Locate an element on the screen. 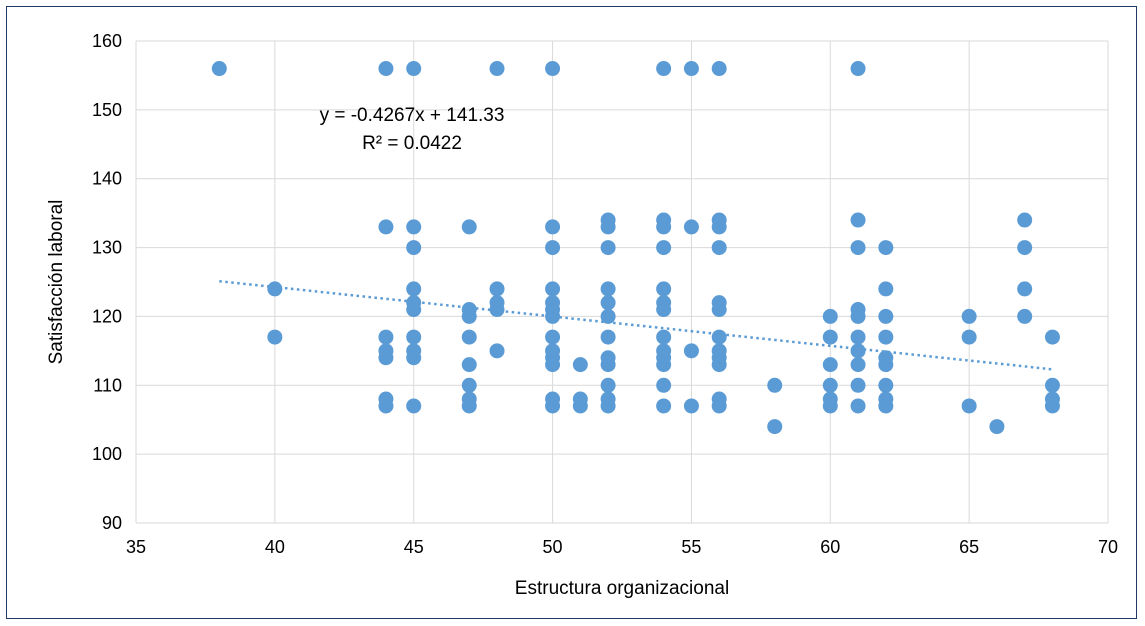 Image resolution: width=1145 pixels, height=626 pixels. x-tick-labels: 35 40 45 50 55 60 65 70 is located at coordinates (622, 547).